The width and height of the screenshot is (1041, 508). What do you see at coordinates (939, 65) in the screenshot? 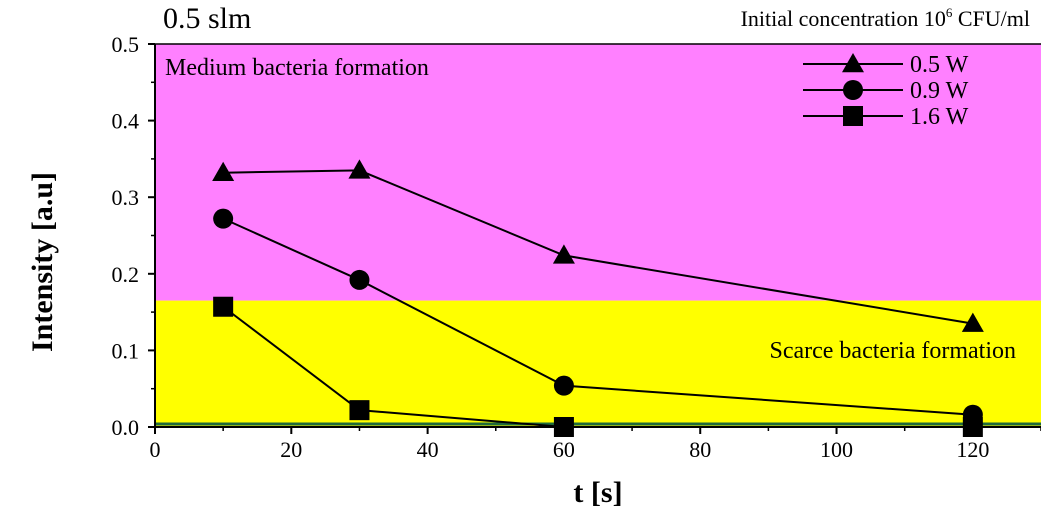
I see `legend-label: 0.5 W` at bounding box center [939, 65].